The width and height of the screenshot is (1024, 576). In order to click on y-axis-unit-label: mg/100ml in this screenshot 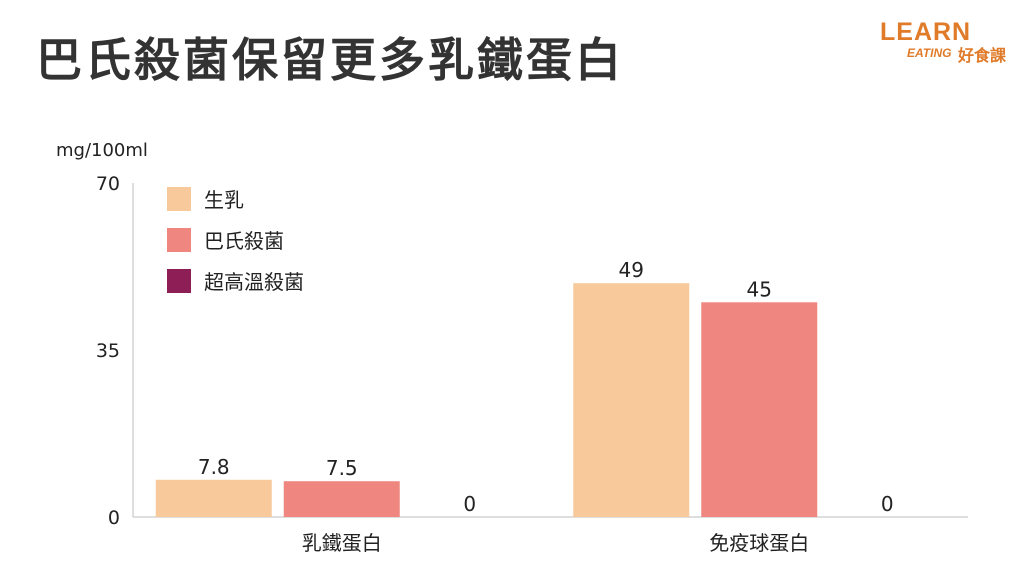, I will do `click(102, 150)`.